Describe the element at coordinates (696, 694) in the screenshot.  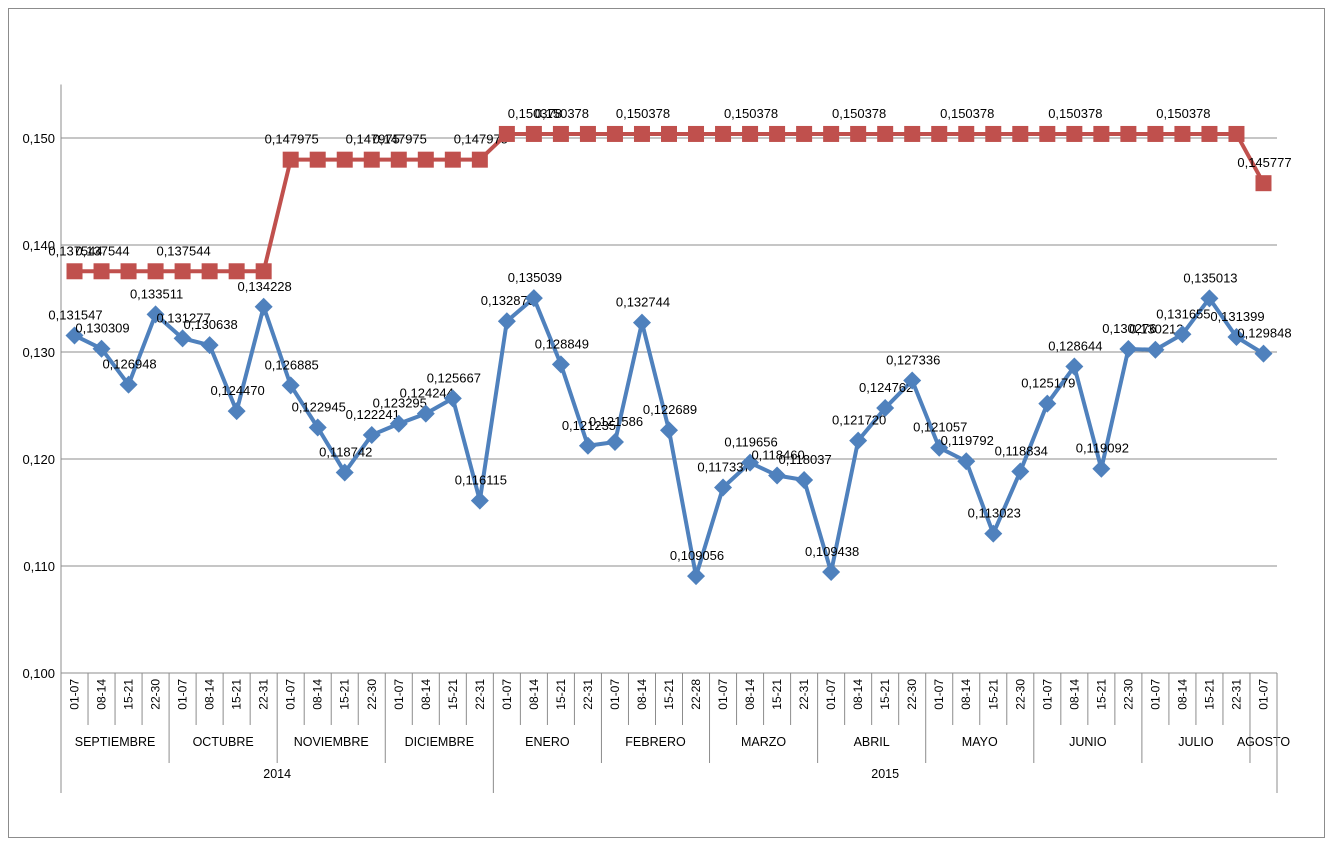
I see `x-tick-label: 22-28` at that location.